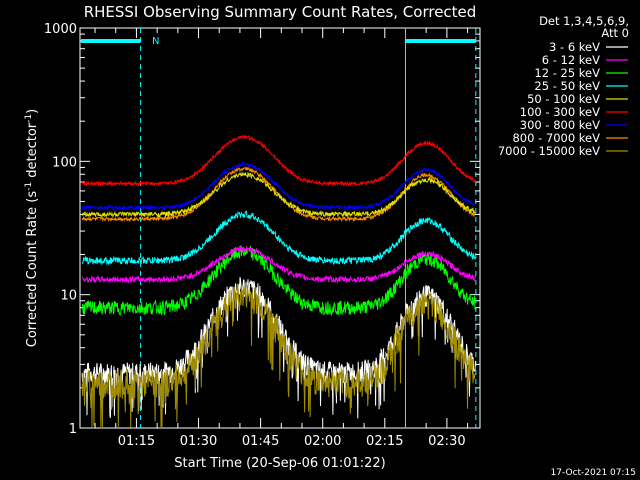  What do you see at coordinates (574, 47) in the screenshot?
I see `legend-label: 3 - 6 keV` at bounding box center [574, 47].